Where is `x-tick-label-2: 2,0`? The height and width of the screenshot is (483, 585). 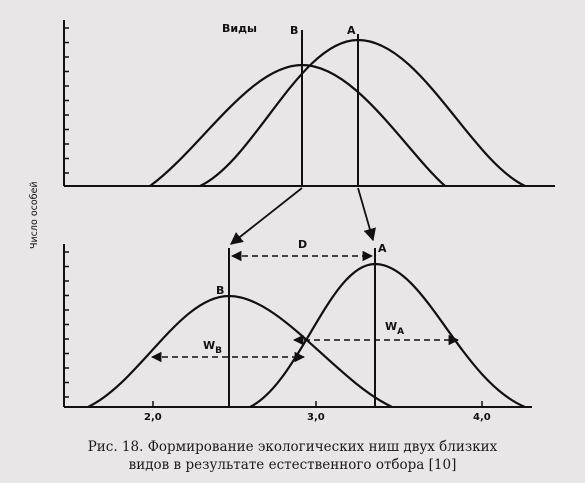
x-tick-label-2: 2,0 is located at coordinates (153, 417).